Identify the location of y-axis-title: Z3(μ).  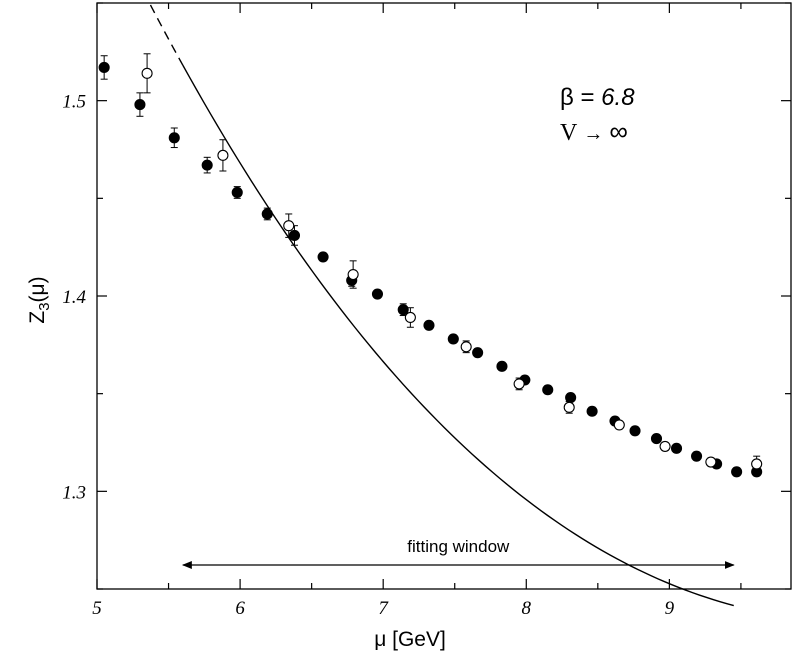
(39, 299).